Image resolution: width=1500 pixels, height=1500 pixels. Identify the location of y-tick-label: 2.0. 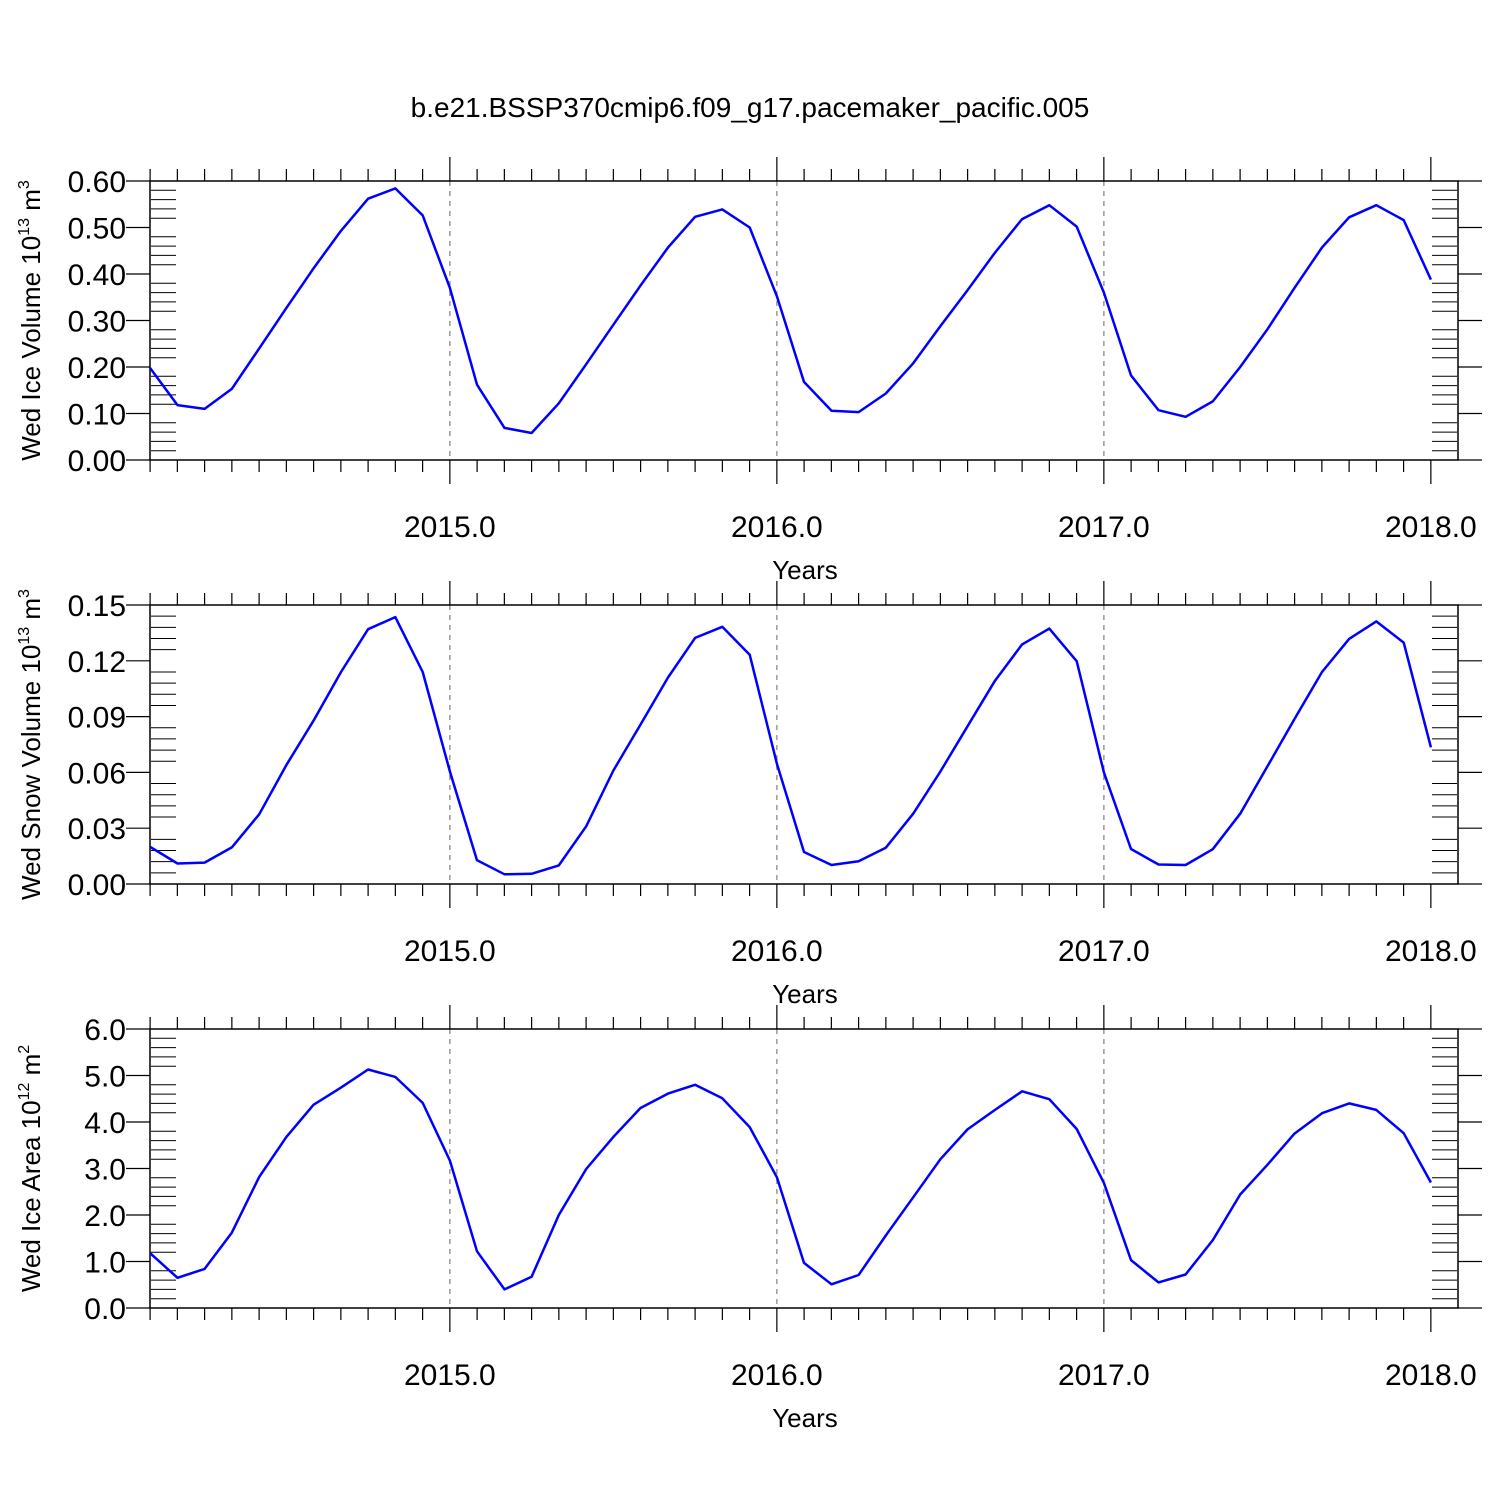
(105, 1216).